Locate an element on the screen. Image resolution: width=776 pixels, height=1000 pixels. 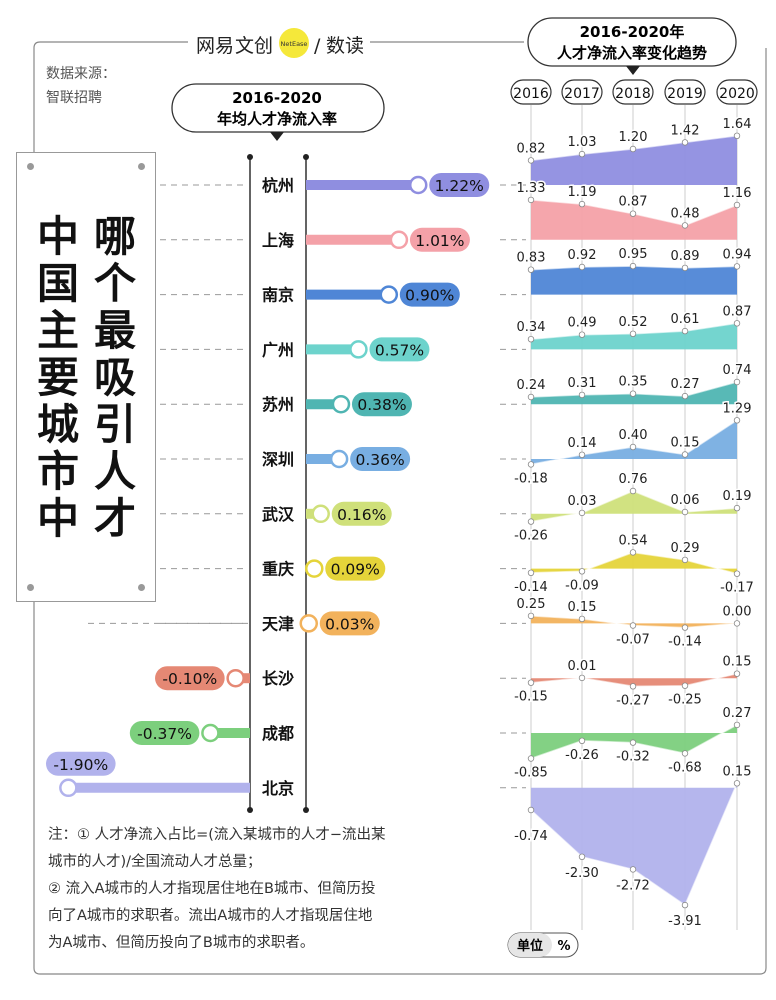
trend-value-label: 0.52 is located at coordinates (633, 322).